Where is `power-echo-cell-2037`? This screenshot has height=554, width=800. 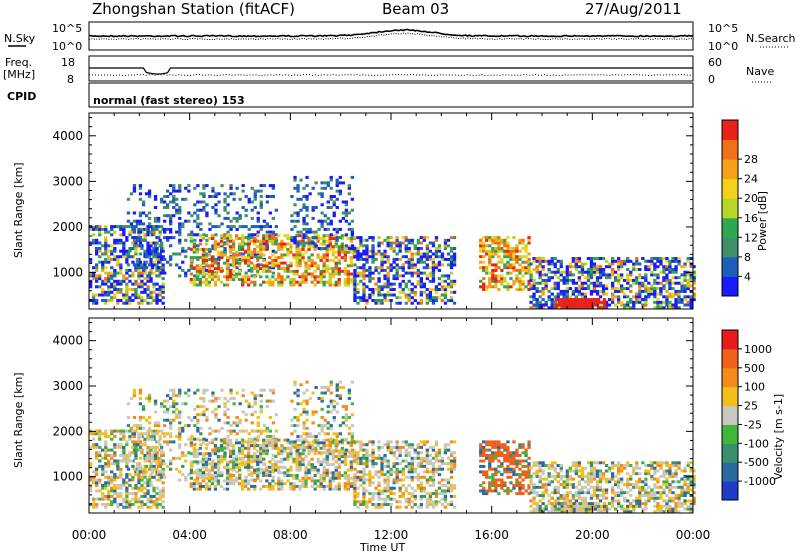 power-echo-cell-2037 is located at coordinates (484, 287).